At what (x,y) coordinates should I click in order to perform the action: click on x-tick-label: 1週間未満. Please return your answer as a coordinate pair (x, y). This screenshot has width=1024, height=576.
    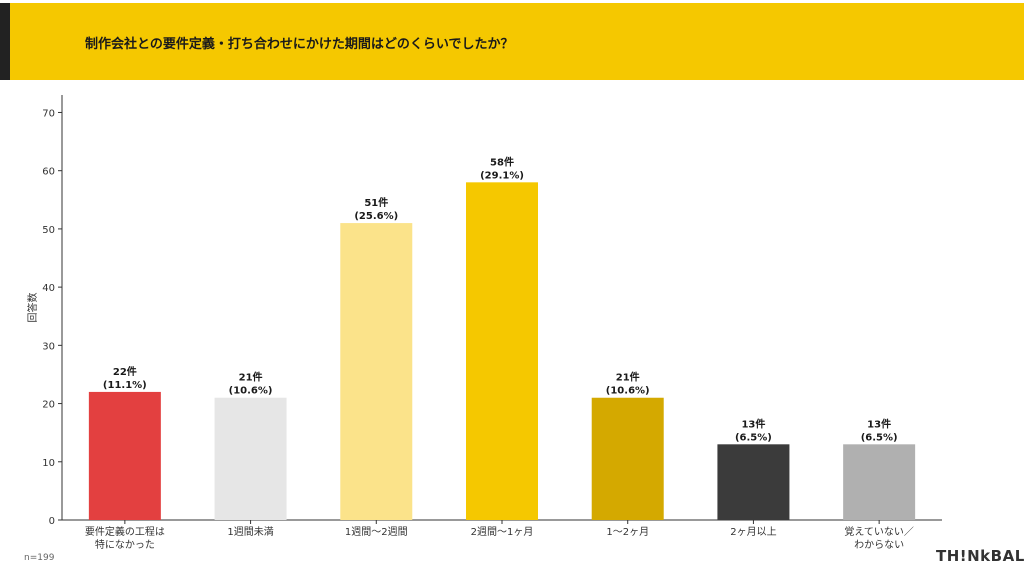
    Looking at the image, I should click on (250, 532).